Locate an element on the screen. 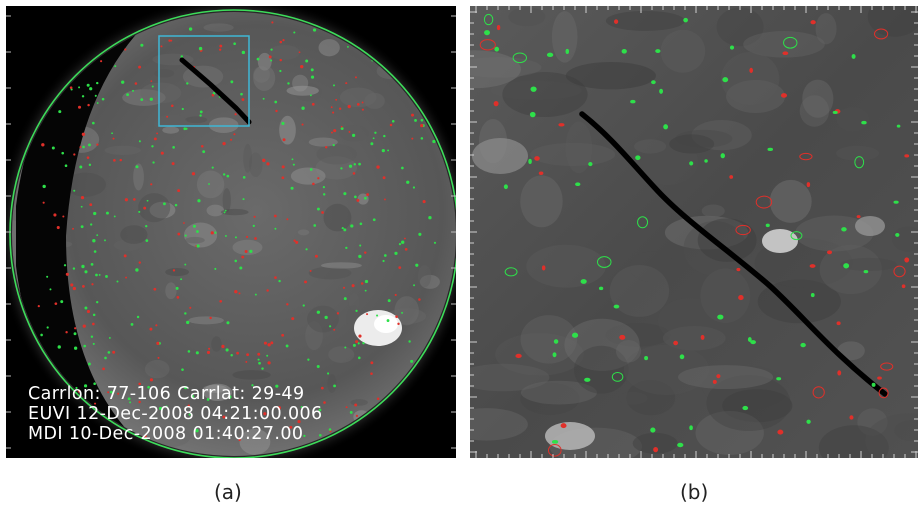 This screenshot has width=920, height=512. euvi-line: EUVI 12-Dec-2008 04:21:00.006 is located at coordinates (175, 414).